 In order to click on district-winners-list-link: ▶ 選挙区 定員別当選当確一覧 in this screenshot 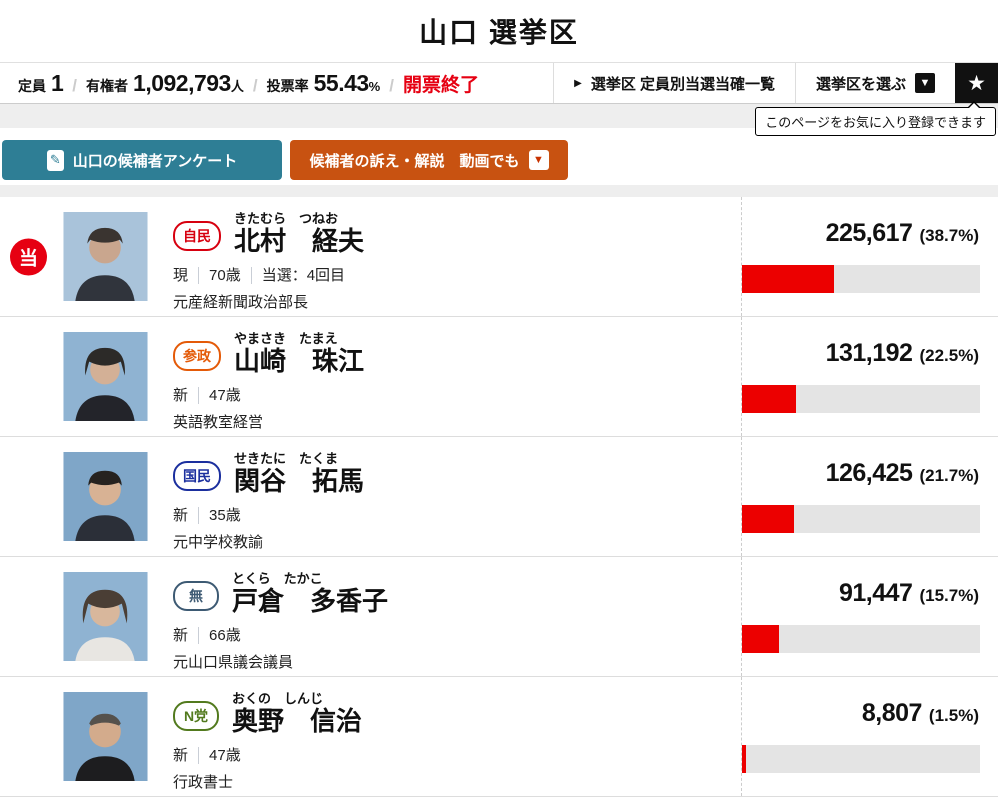, I will do `click(674, 83)`.